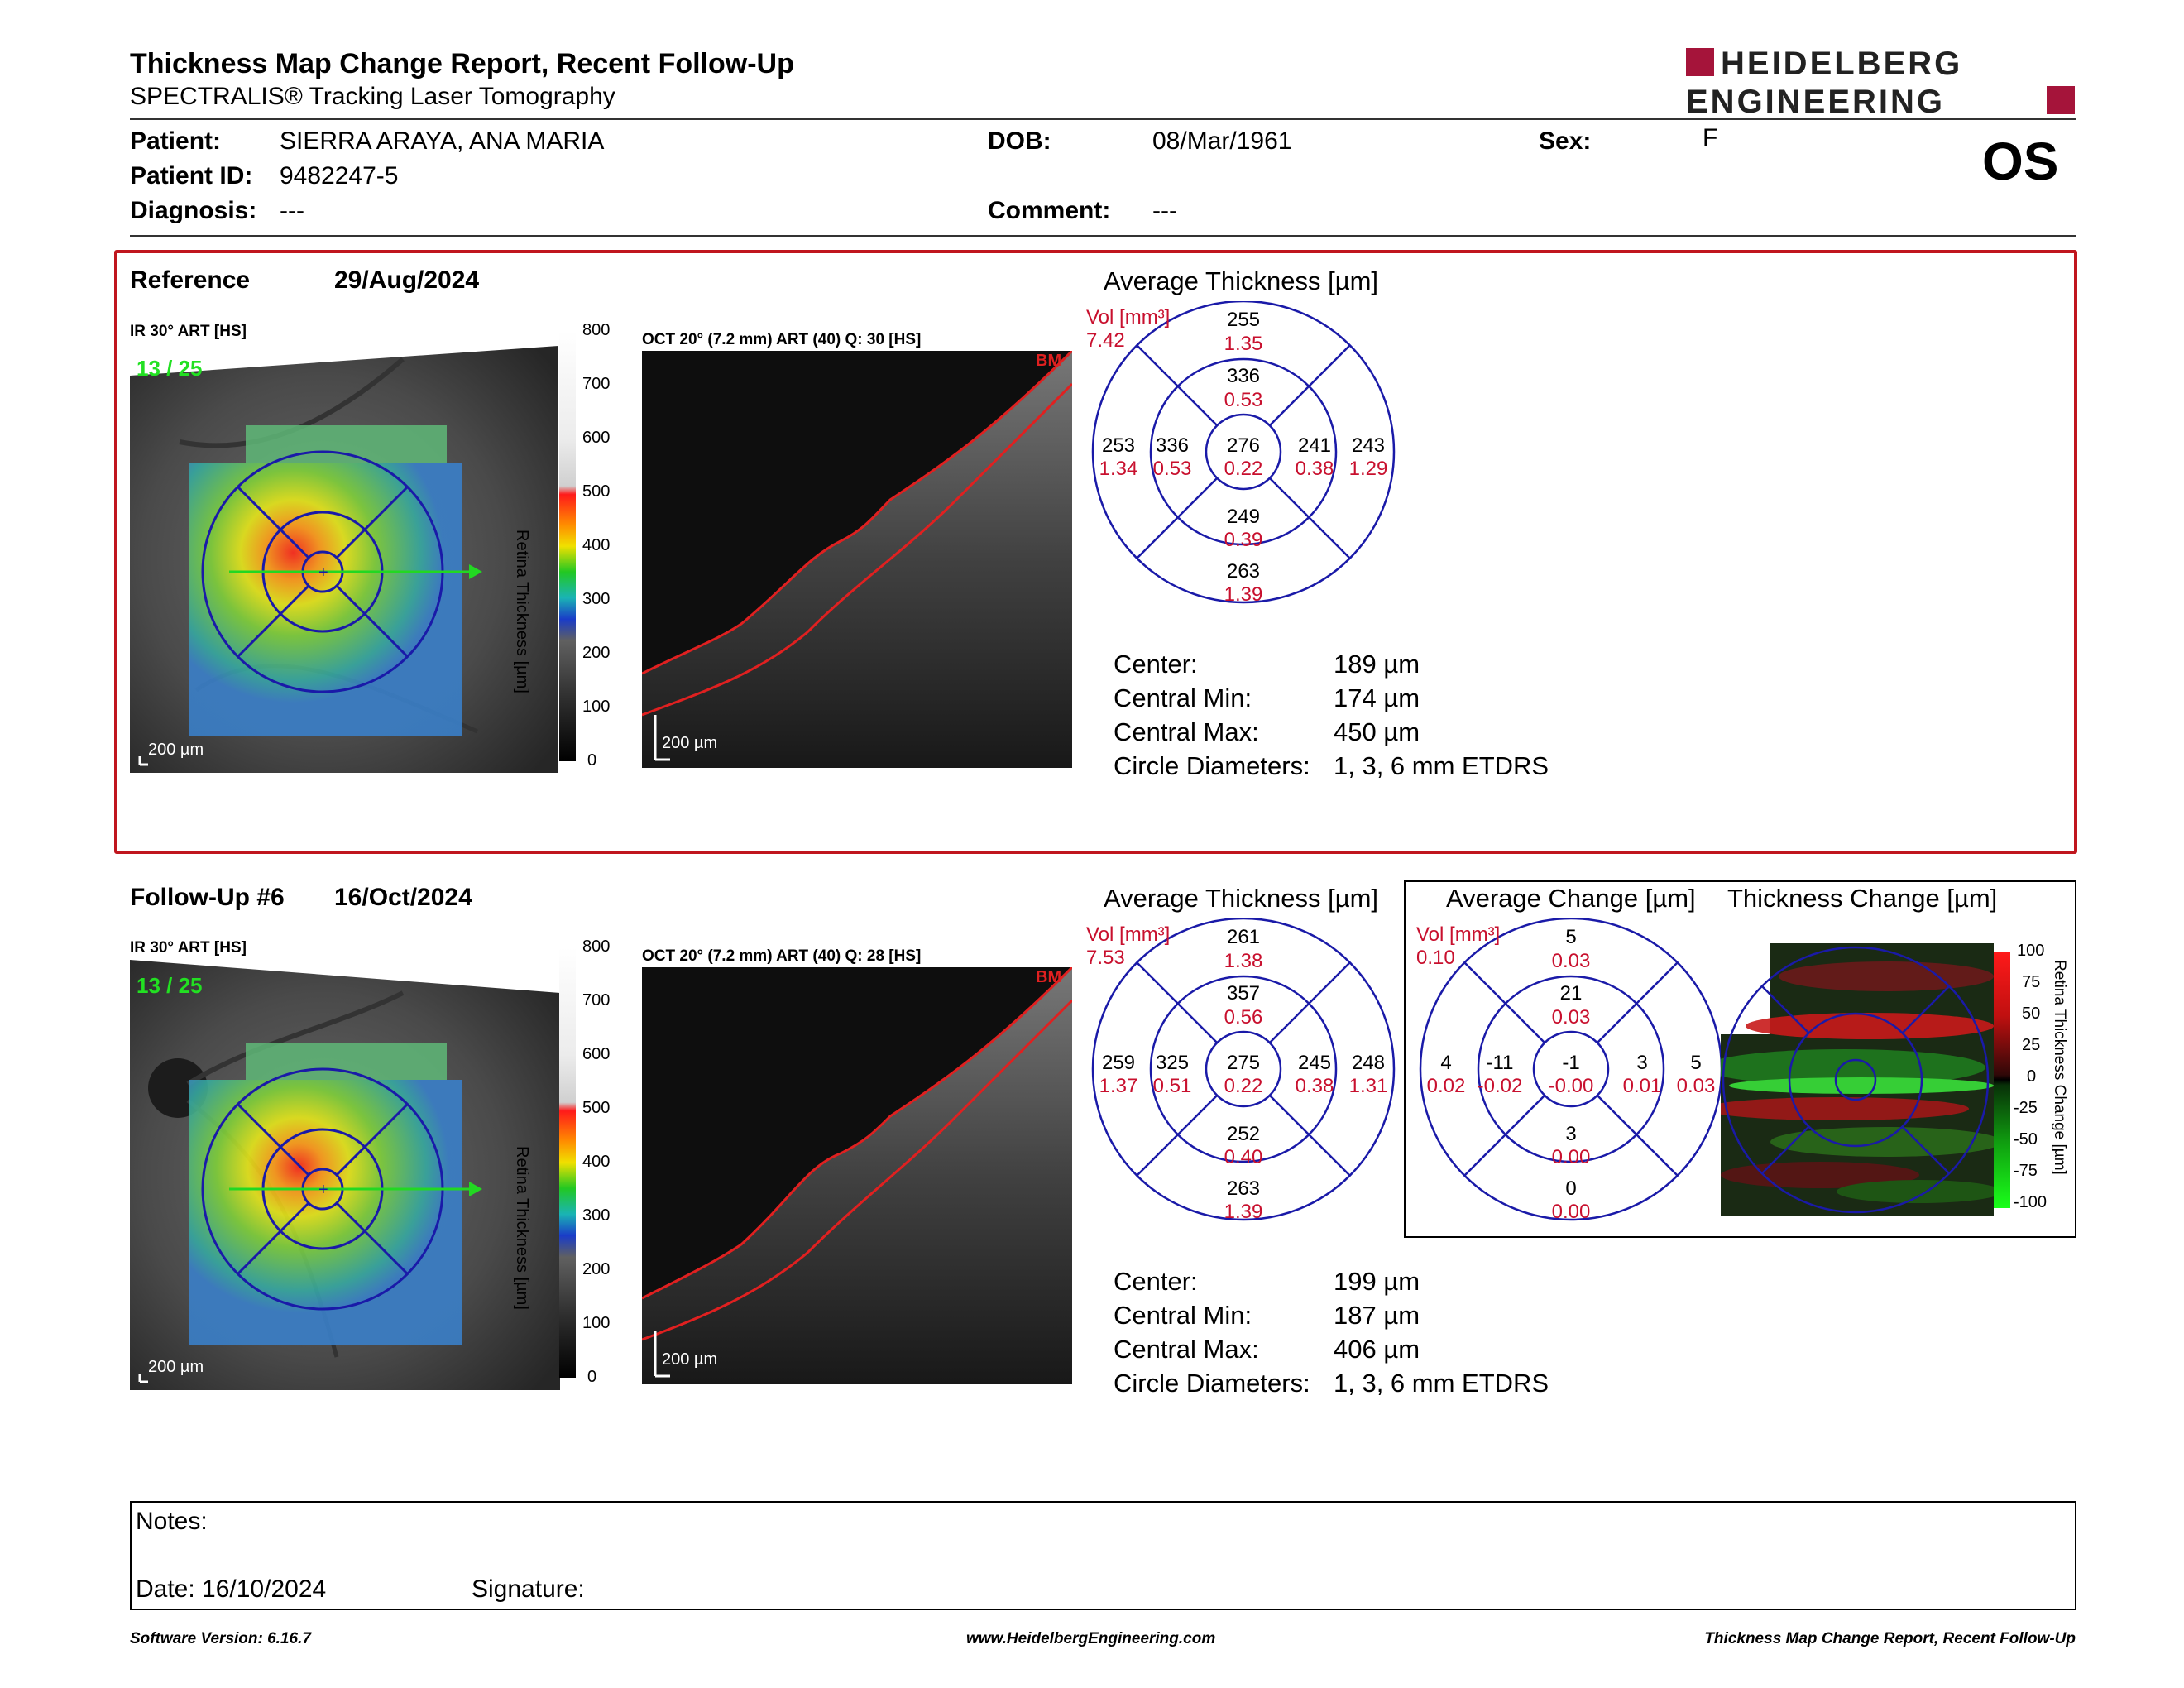  What do you see at coordinates (528, 1589) in the screenshot?
I see `notes-signature: Signature:` at bounding box center [528, 1589].